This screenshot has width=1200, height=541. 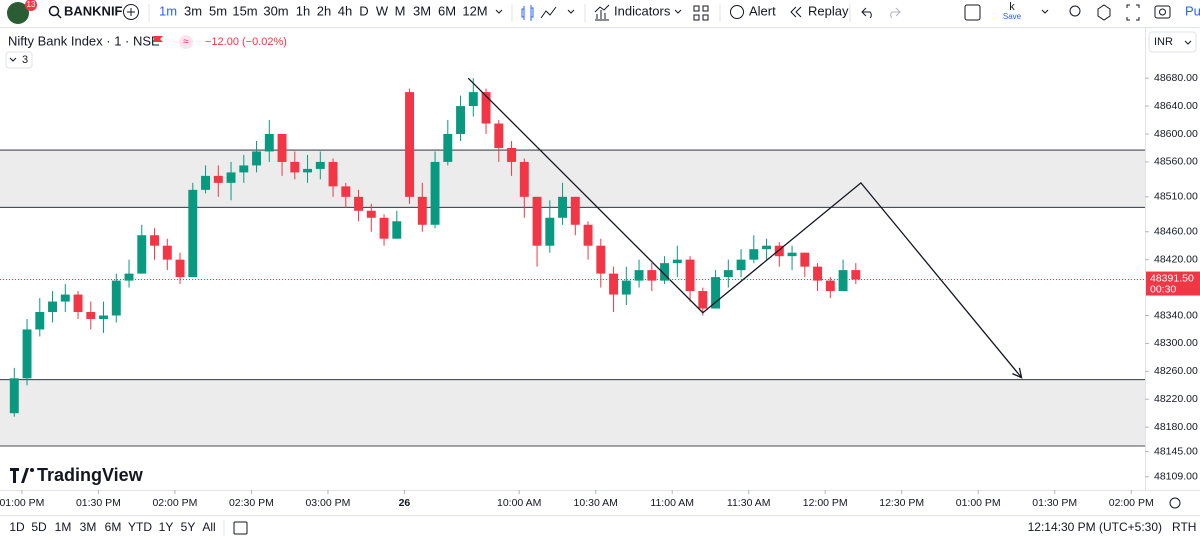 I want to click on add-symbol, so click(x=131, y=12).